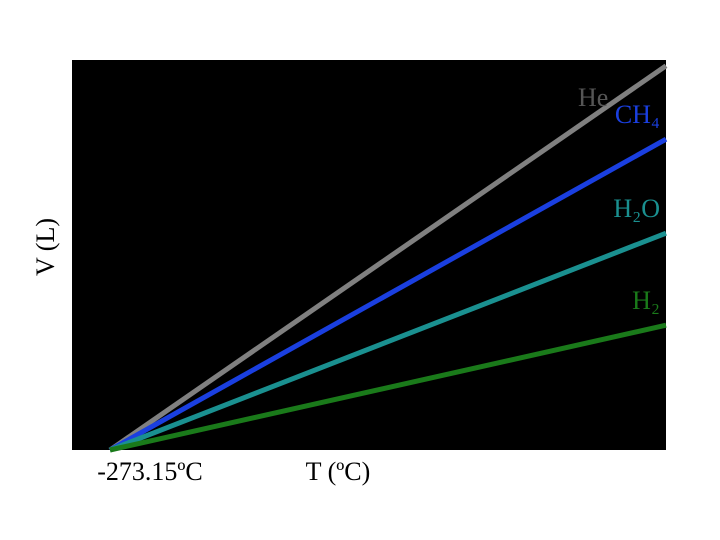 The height and width of the screenshot is (540, 720). Describe the element at coordinates (637, 114) in the screenshot. I see `legend-label: CH₄` at that location.